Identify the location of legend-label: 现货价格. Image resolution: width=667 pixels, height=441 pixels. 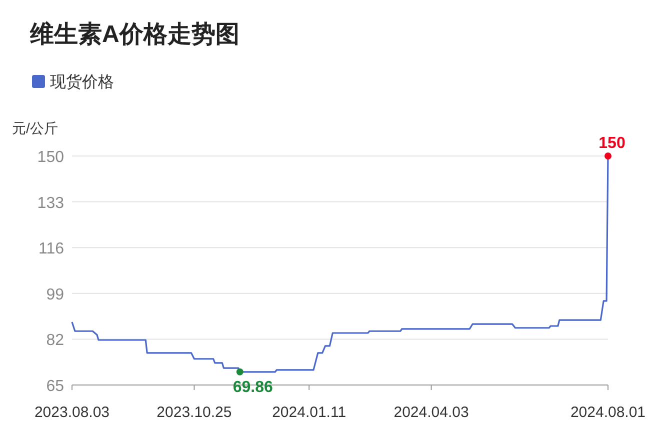
(82, 82).